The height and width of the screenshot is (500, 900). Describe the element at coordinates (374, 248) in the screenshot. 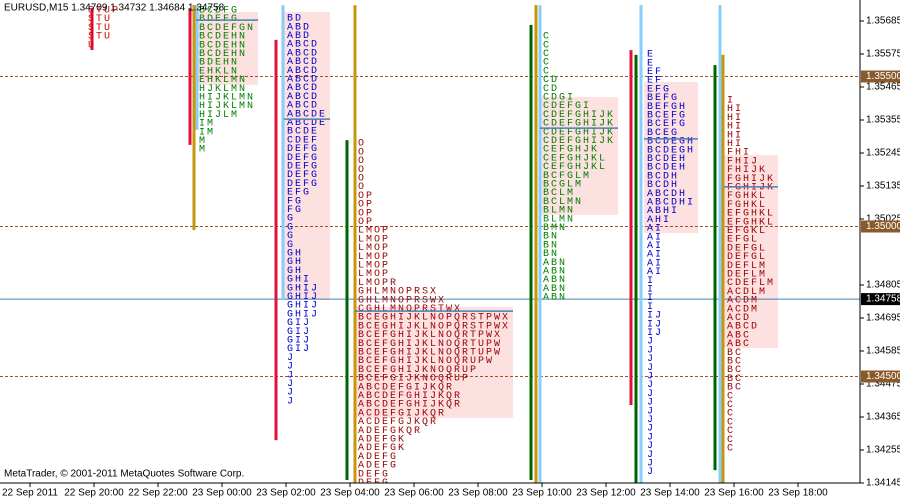

I see `tpo-row: LMOP` at that location.